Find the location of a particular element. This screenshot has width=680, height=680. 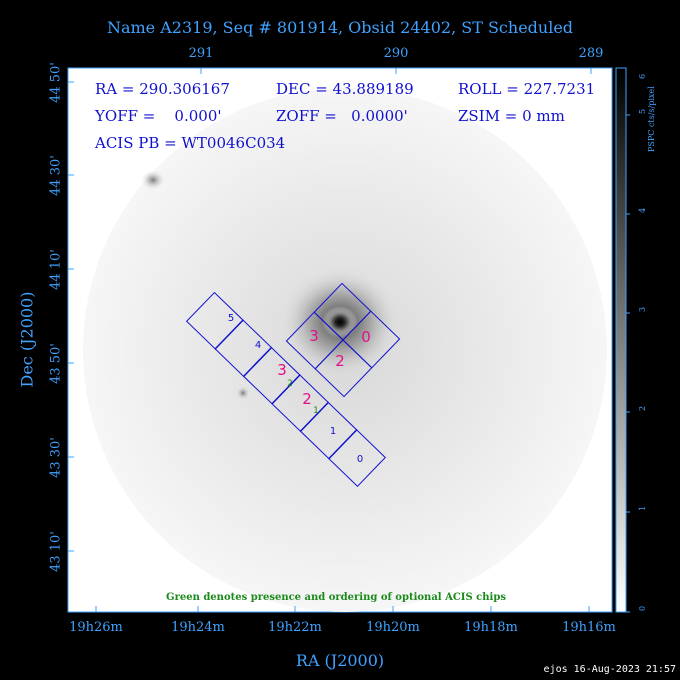

acis-s-label-1: 1 is located at coordinates (333, 431).